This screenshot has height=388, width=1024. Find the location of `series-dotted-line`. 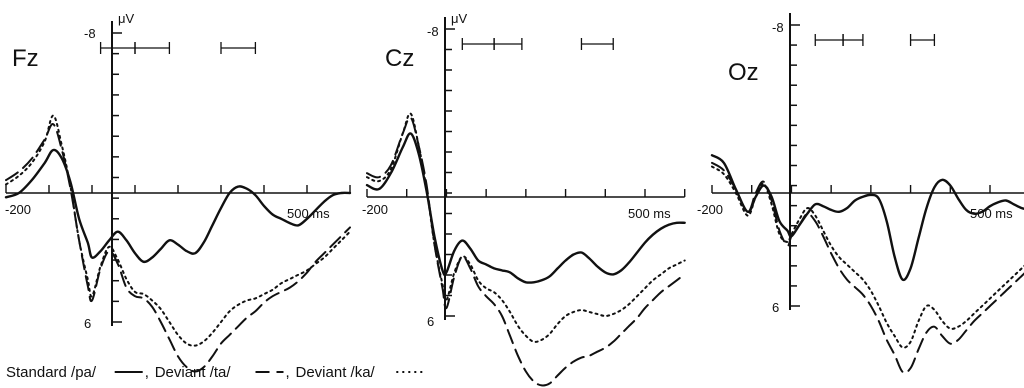

series-dotted-line is located at coordinates (867, 257).